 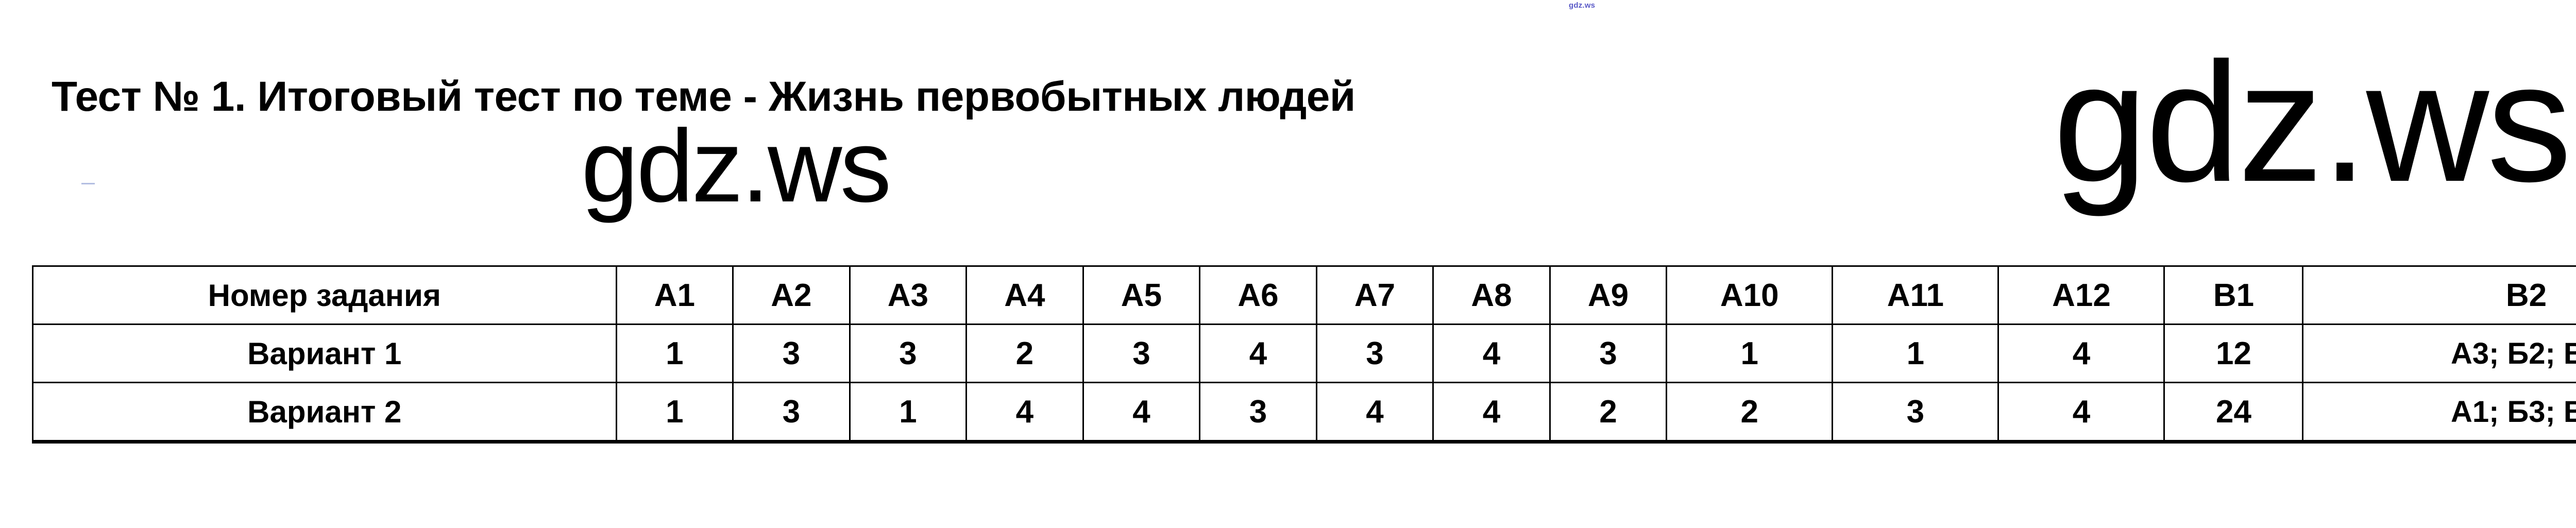 I want to click on column-header-a12: А12, so click(x=2081, y=295).